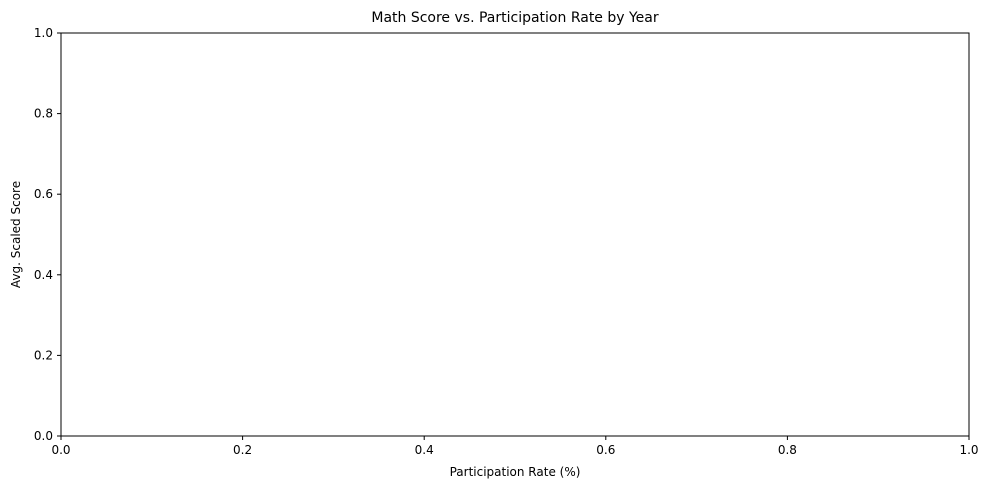  I want to click on x-tick-label: 0.8, so click(787, 450).